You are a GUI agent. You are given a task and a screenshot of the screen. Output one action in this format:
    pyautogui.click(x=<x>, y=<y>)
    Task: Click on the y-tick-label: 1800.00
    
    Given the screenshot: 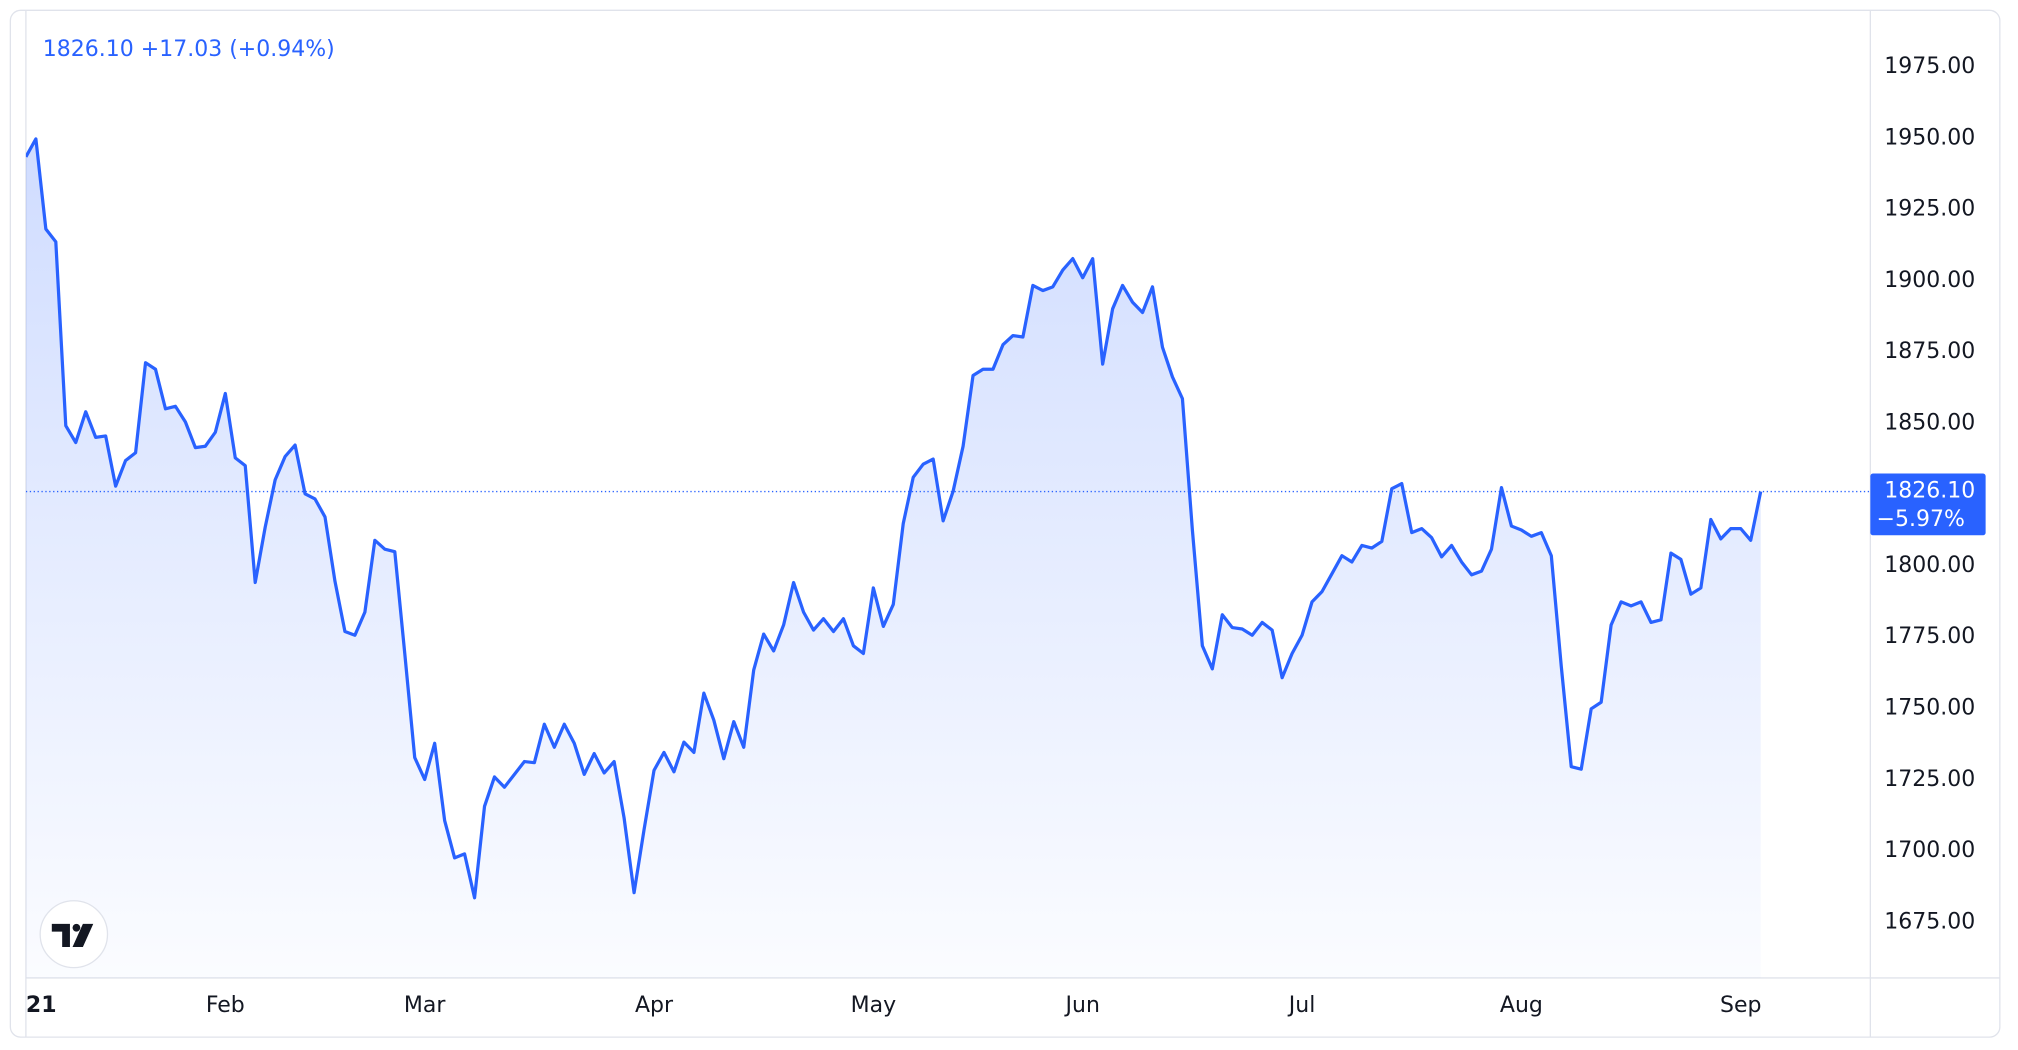 What is the action you would take?
    pyautogui.click(x=1929, y=565)
    